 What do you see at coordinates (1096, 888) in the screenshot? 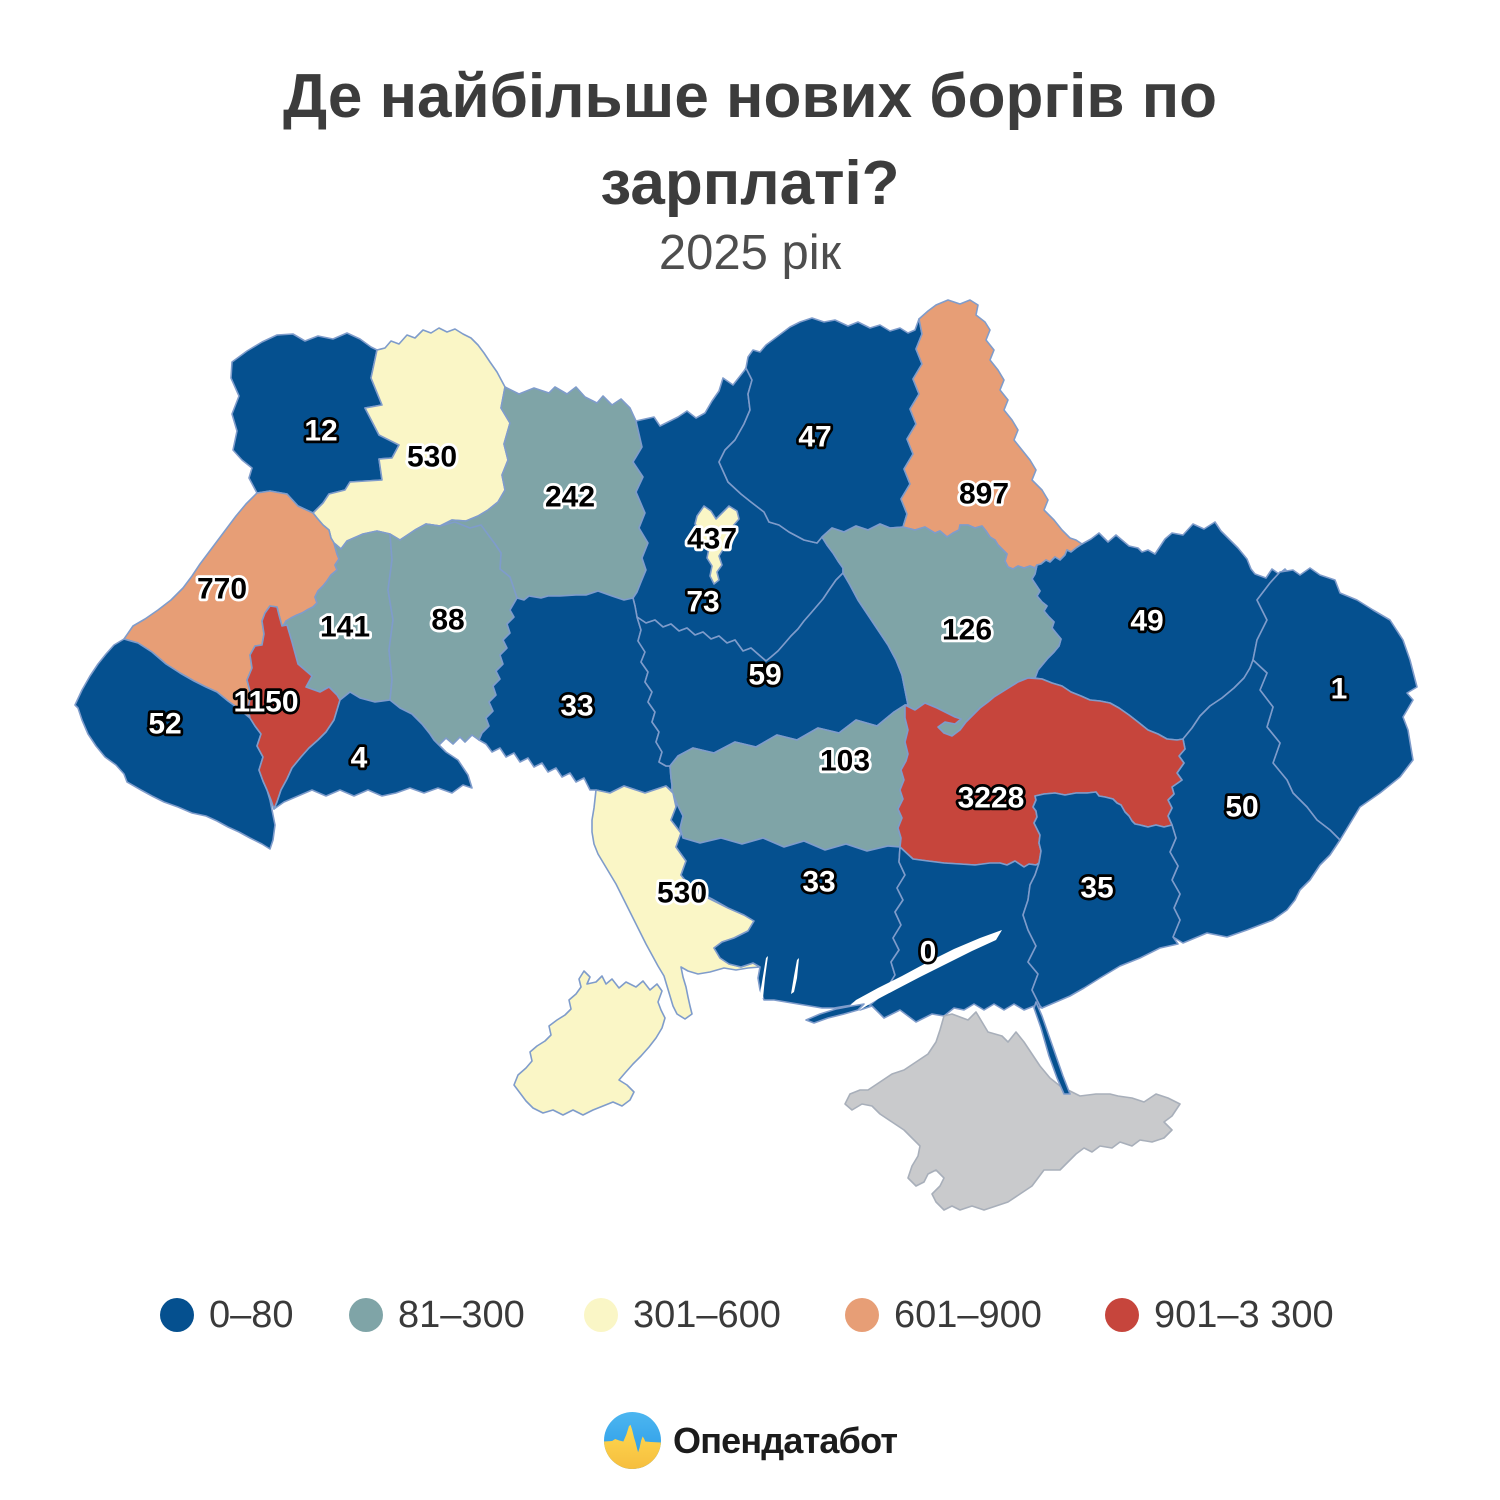
I see `svg-text: 35` at bounding box center [1096, 888].